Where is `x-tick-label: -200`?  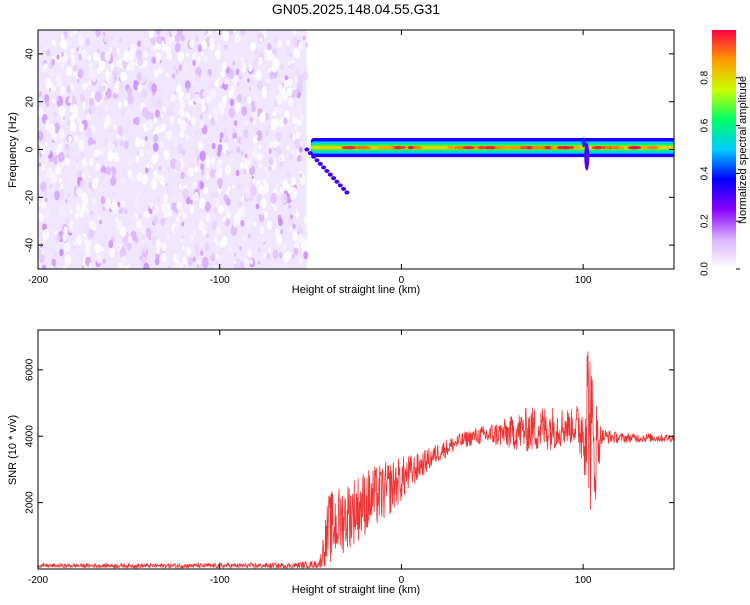 x-tick-label: -200 is located at coordinates (38, 580).